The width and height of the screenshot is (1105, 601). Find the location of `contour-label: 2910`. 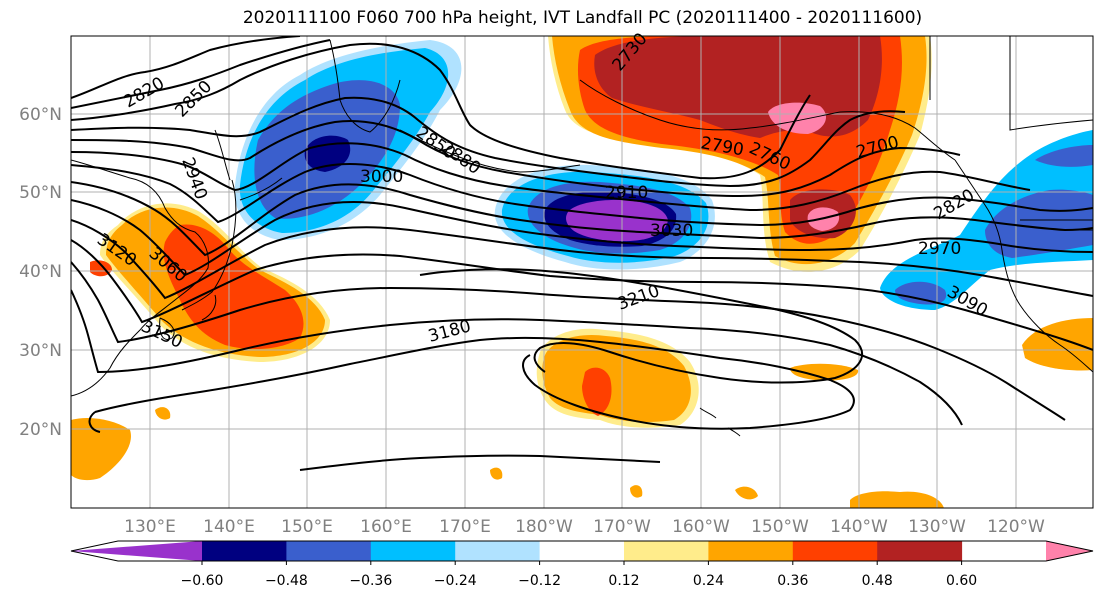

contour-label: 2910 is located at coordinates (626, 193).